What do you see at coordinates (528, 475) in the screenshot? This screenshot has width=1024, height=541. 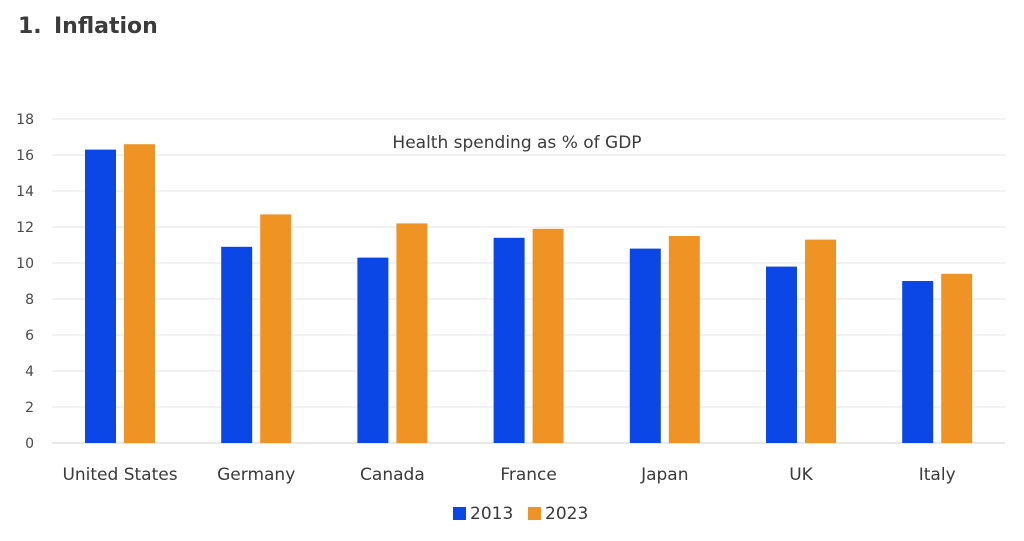 I see `x-category-label: France` at bounding box center [528, 475].